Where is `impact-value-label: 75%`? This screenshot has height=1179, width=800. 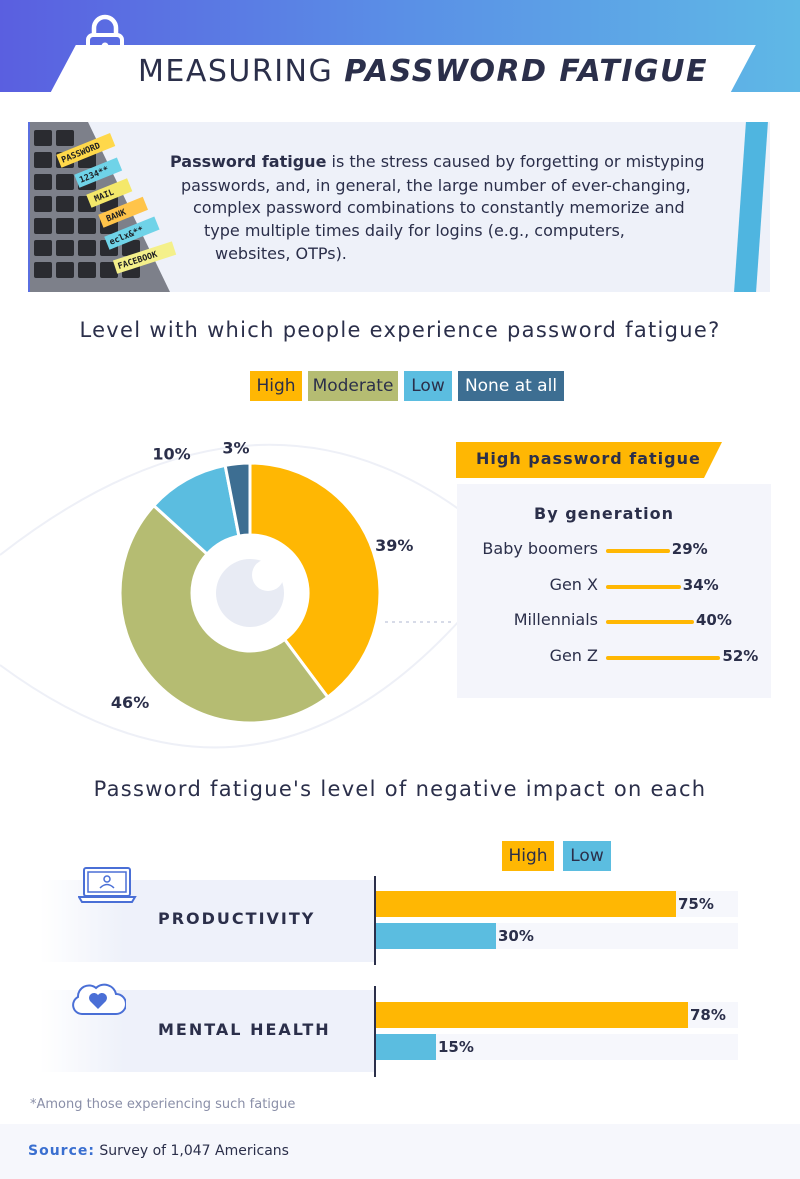
impact-value-label: 75% is located at coordinates (696, 904).